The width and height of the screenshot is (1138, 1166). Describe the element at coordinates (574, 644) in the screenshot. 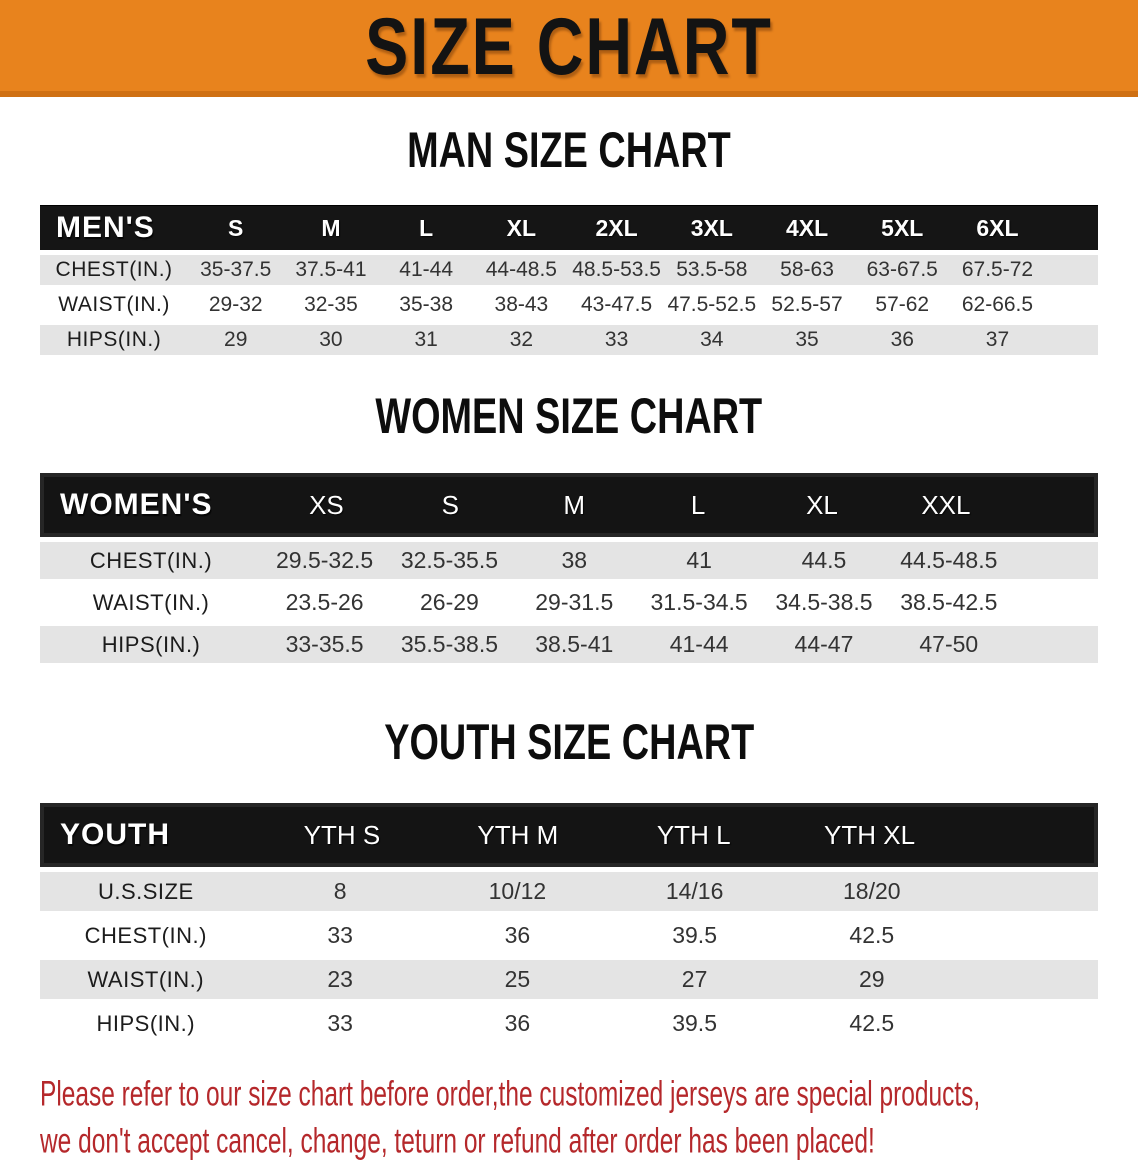

I see `women-cell-2-2: 38.5-41` at that location.